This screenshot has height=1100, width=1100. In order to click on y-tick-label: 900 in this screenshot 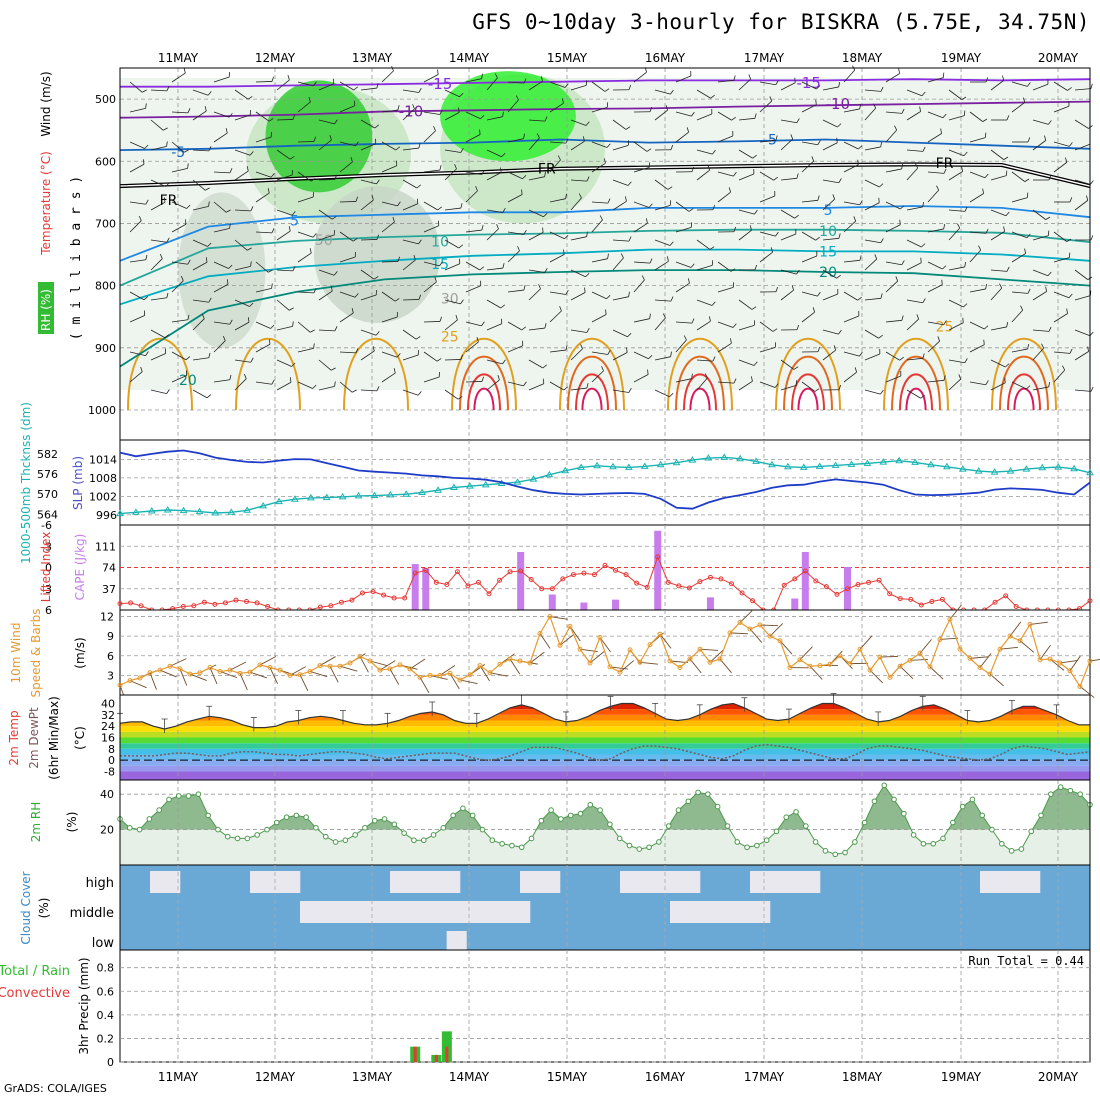, I will do `click(105, 348)`.